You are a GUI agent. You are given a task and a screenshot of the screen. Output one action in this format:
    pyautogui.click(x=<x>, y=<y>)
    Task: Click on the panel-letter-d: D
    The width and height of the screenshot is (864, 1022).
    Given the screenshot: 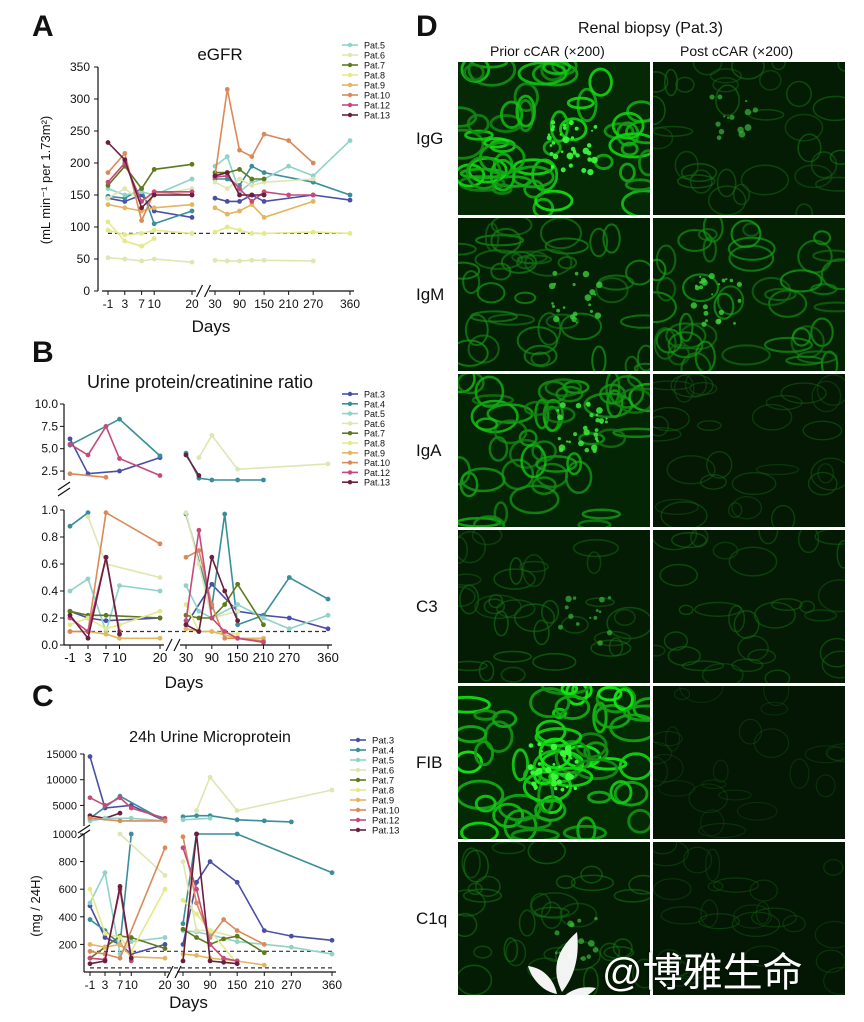 What is the action you would take?
    pyautogui.click(x=427, y=26)
    